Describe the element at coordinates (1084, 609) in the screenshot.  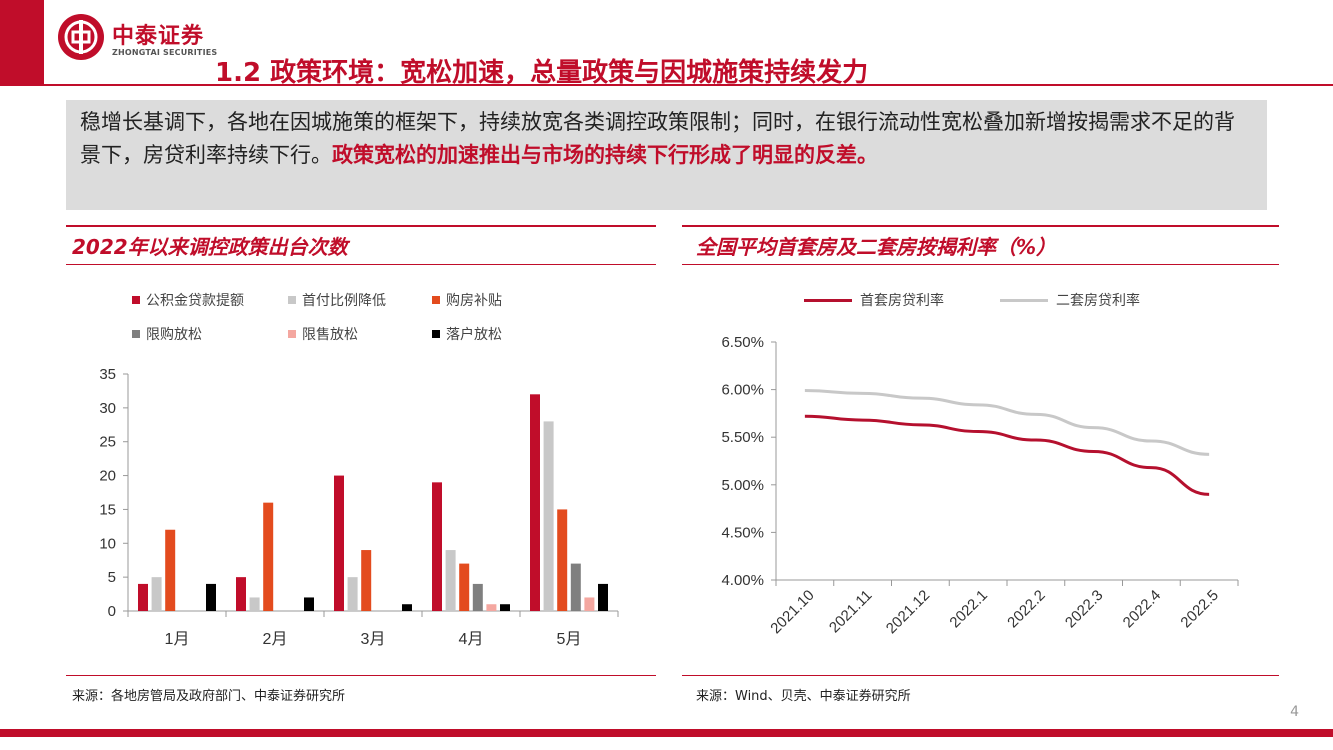
I see `x-tick-label: 2022.3` at that location.